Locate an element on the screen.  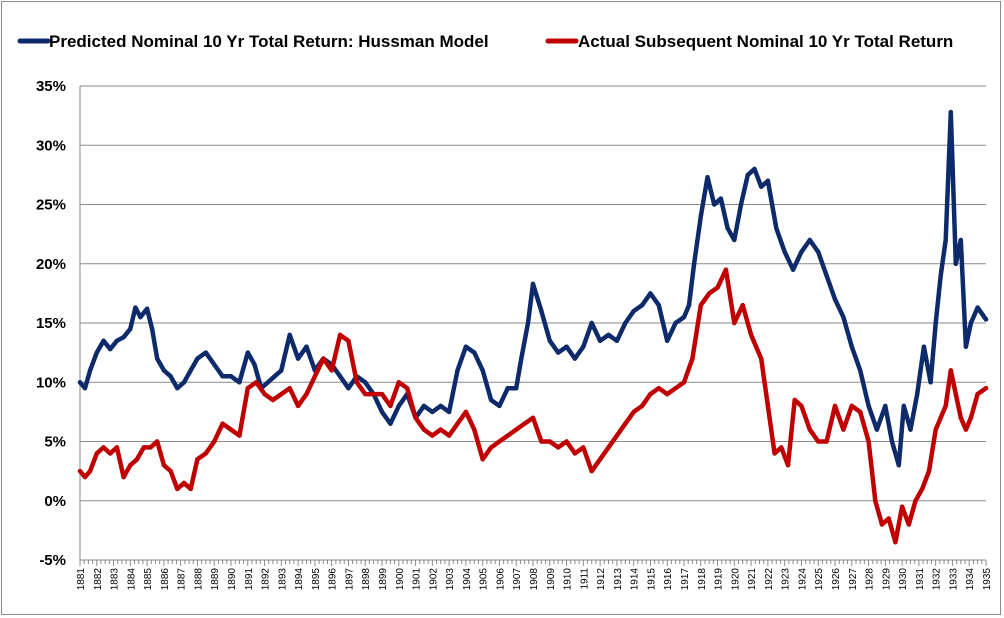
x-tick-label: 1929 is located at coordinates (886, 579).